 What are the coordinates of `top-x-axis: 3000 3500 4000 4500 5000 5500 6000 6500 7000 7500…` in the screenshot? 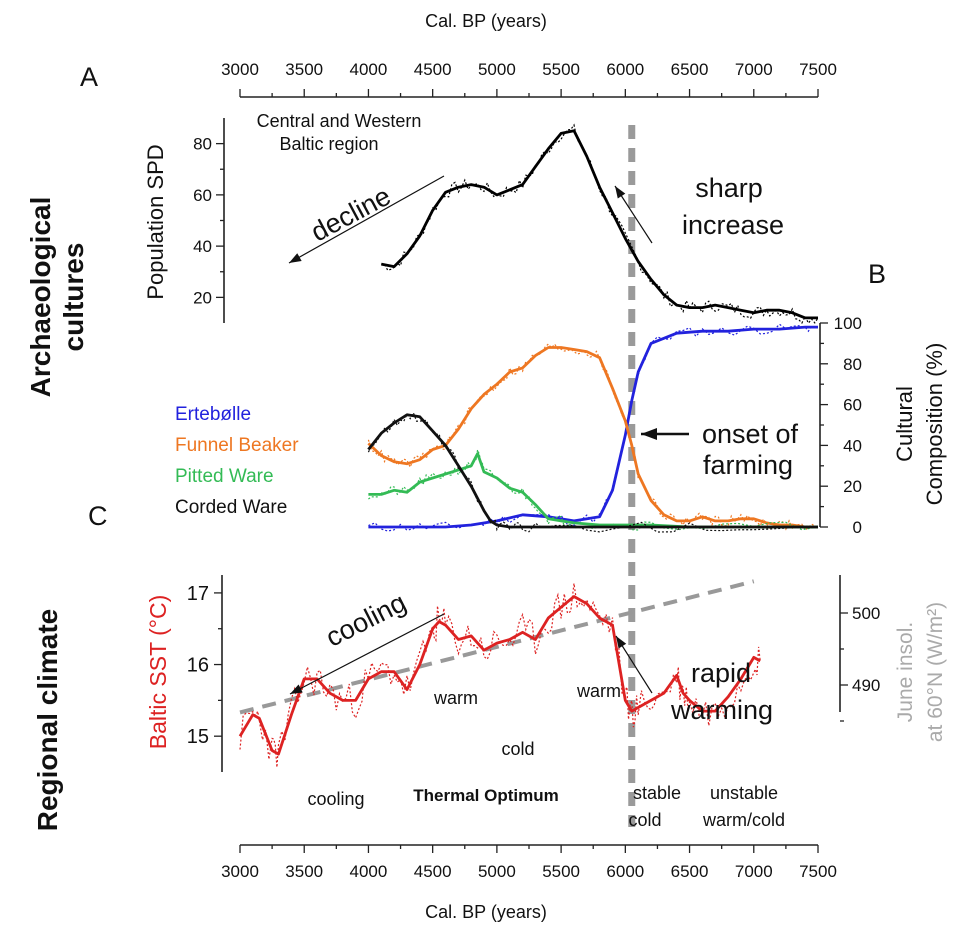 It's located at (529, 54).